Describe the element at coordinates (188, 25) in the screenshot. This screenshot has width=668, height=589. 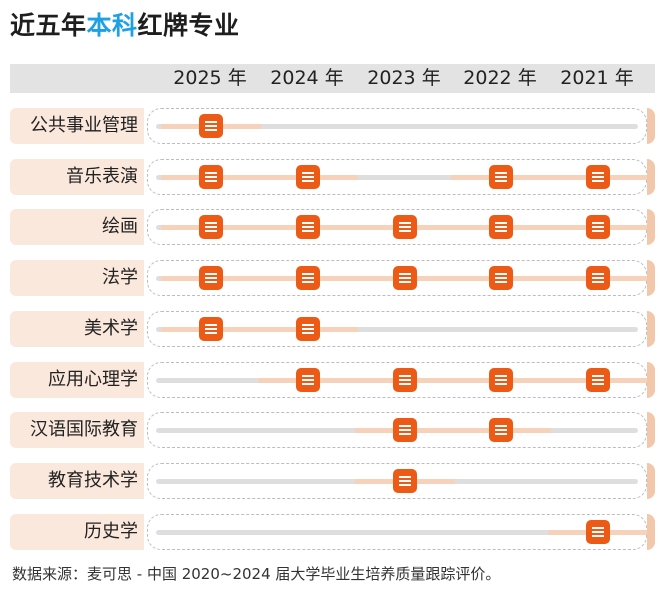
I see `title-suffix: 红牌专业` at that location.